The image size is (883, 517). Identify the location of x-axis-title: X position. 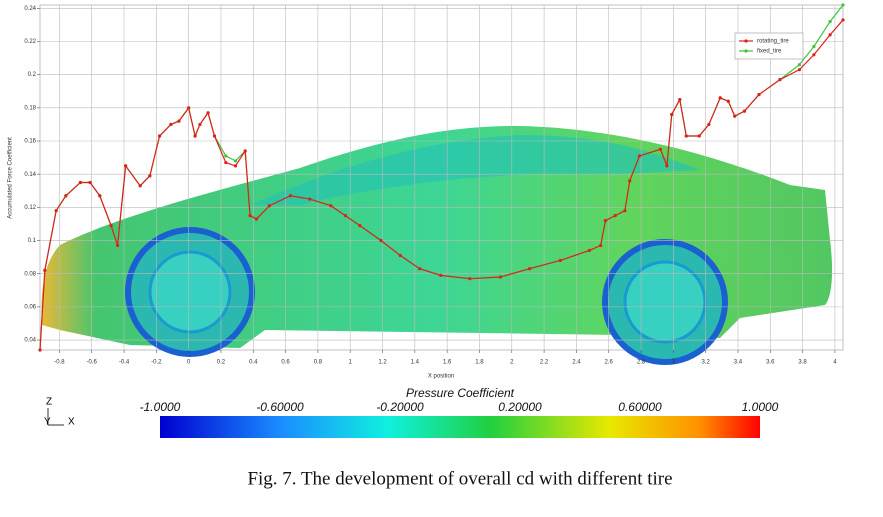
(441, 377).